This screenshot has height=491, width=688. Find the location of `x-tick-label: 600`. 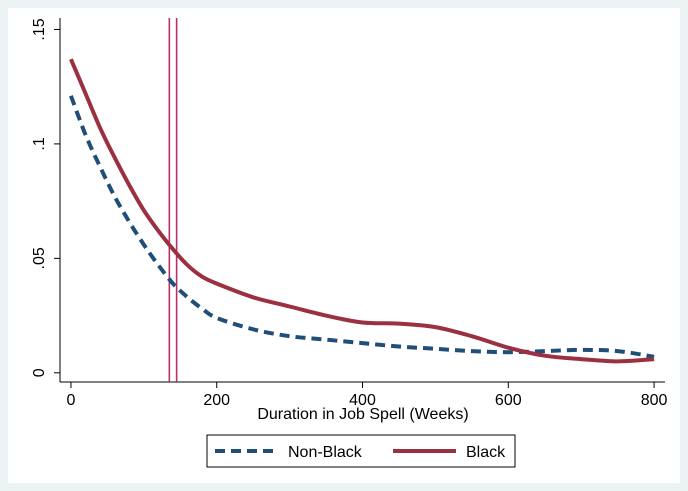

x-tick-label: 600 is located at coordinates (508, 400).